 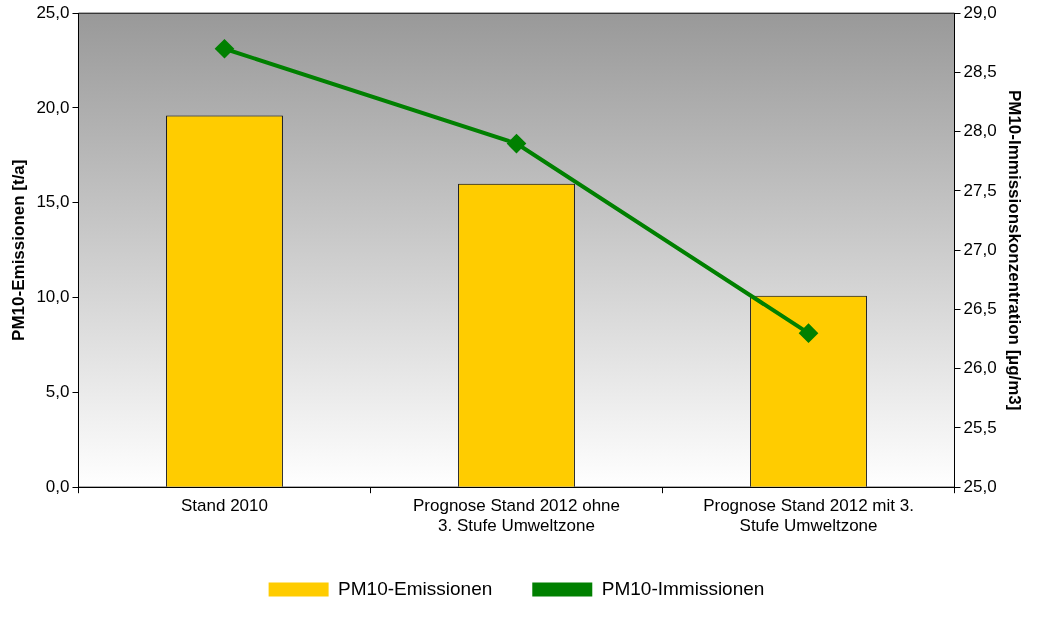 I want to click on y2-tick-label: 29,0, so click(x=980, y=12).